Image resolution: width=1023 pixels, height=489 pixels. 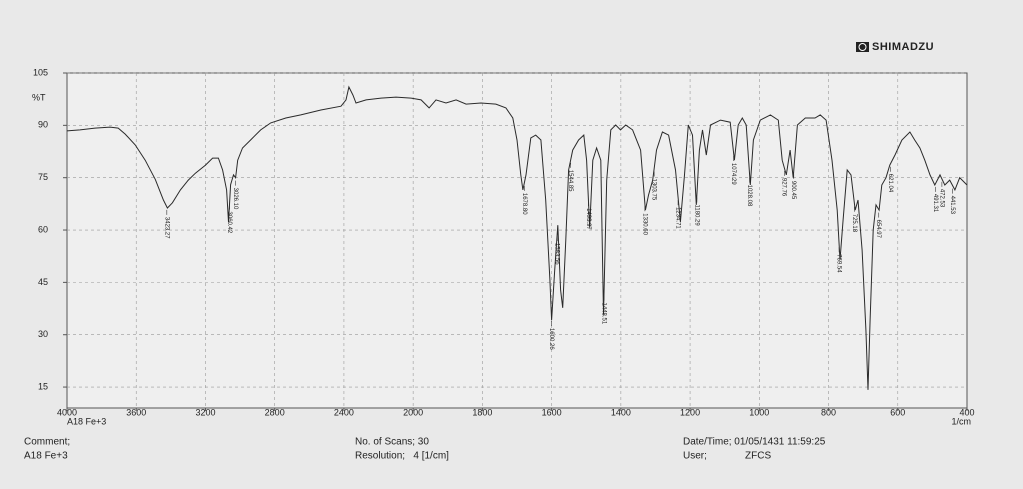 I want to click on peak-label: 1074.29, so click(x=733, y=174).